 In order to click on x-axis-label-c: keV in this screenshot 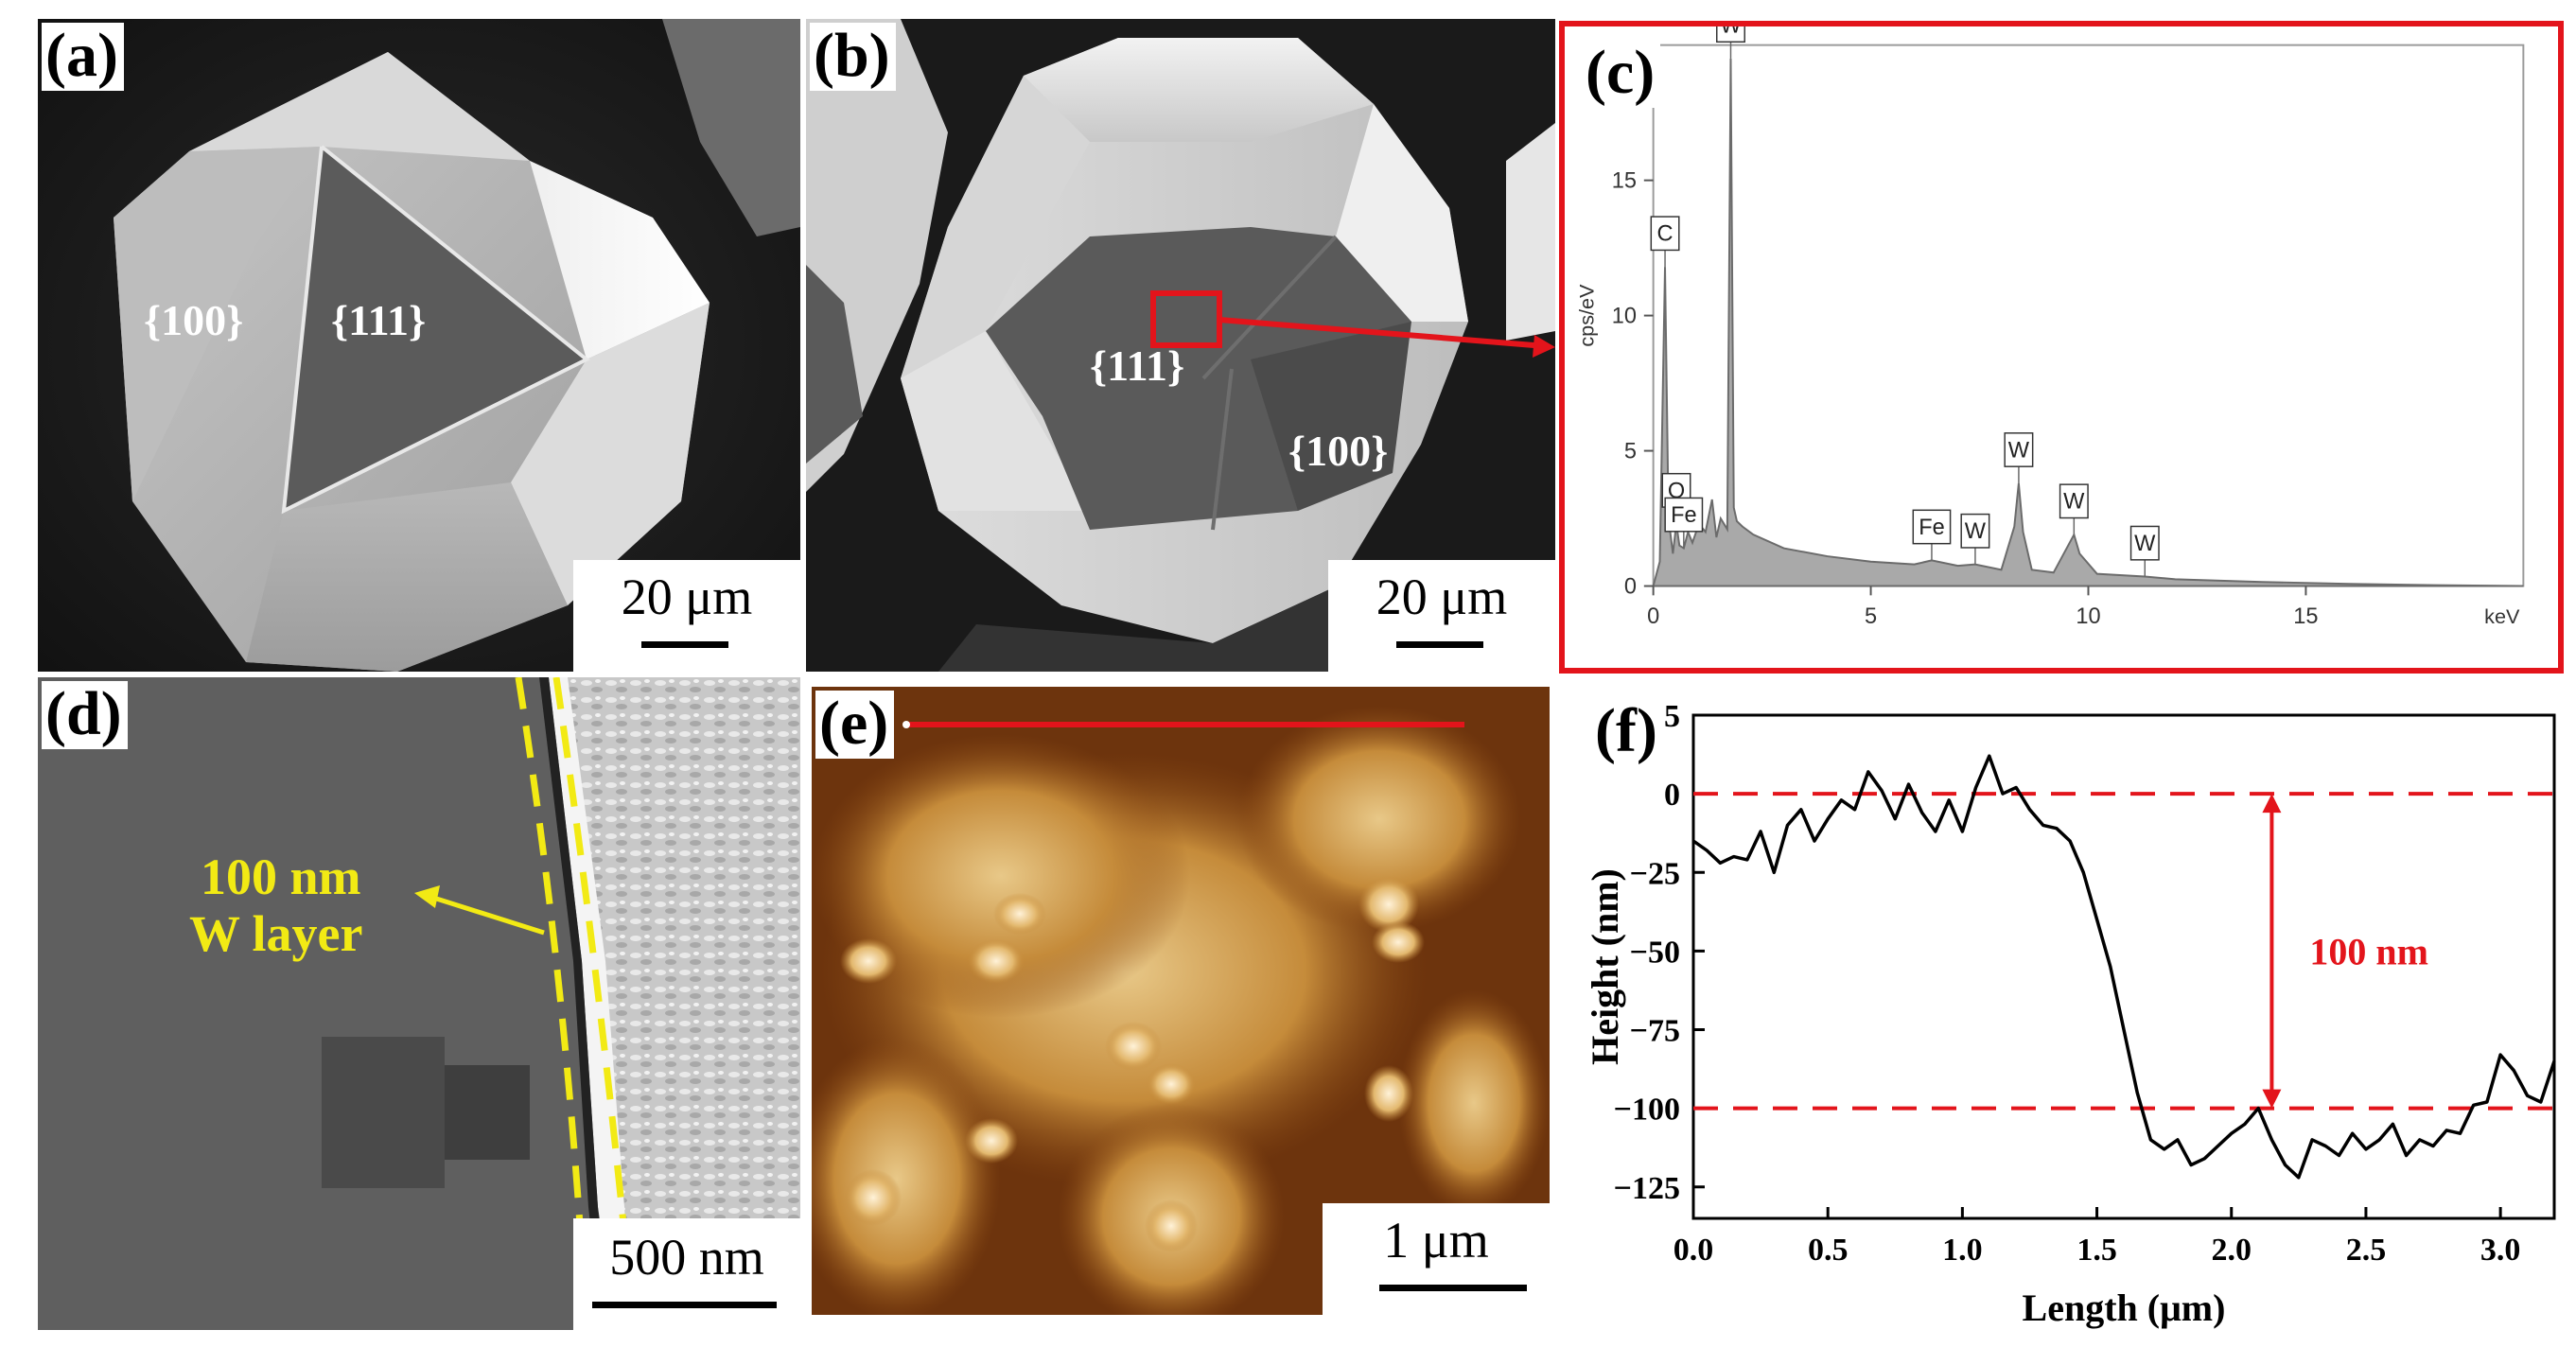, I will do `click(2502, 616)`.